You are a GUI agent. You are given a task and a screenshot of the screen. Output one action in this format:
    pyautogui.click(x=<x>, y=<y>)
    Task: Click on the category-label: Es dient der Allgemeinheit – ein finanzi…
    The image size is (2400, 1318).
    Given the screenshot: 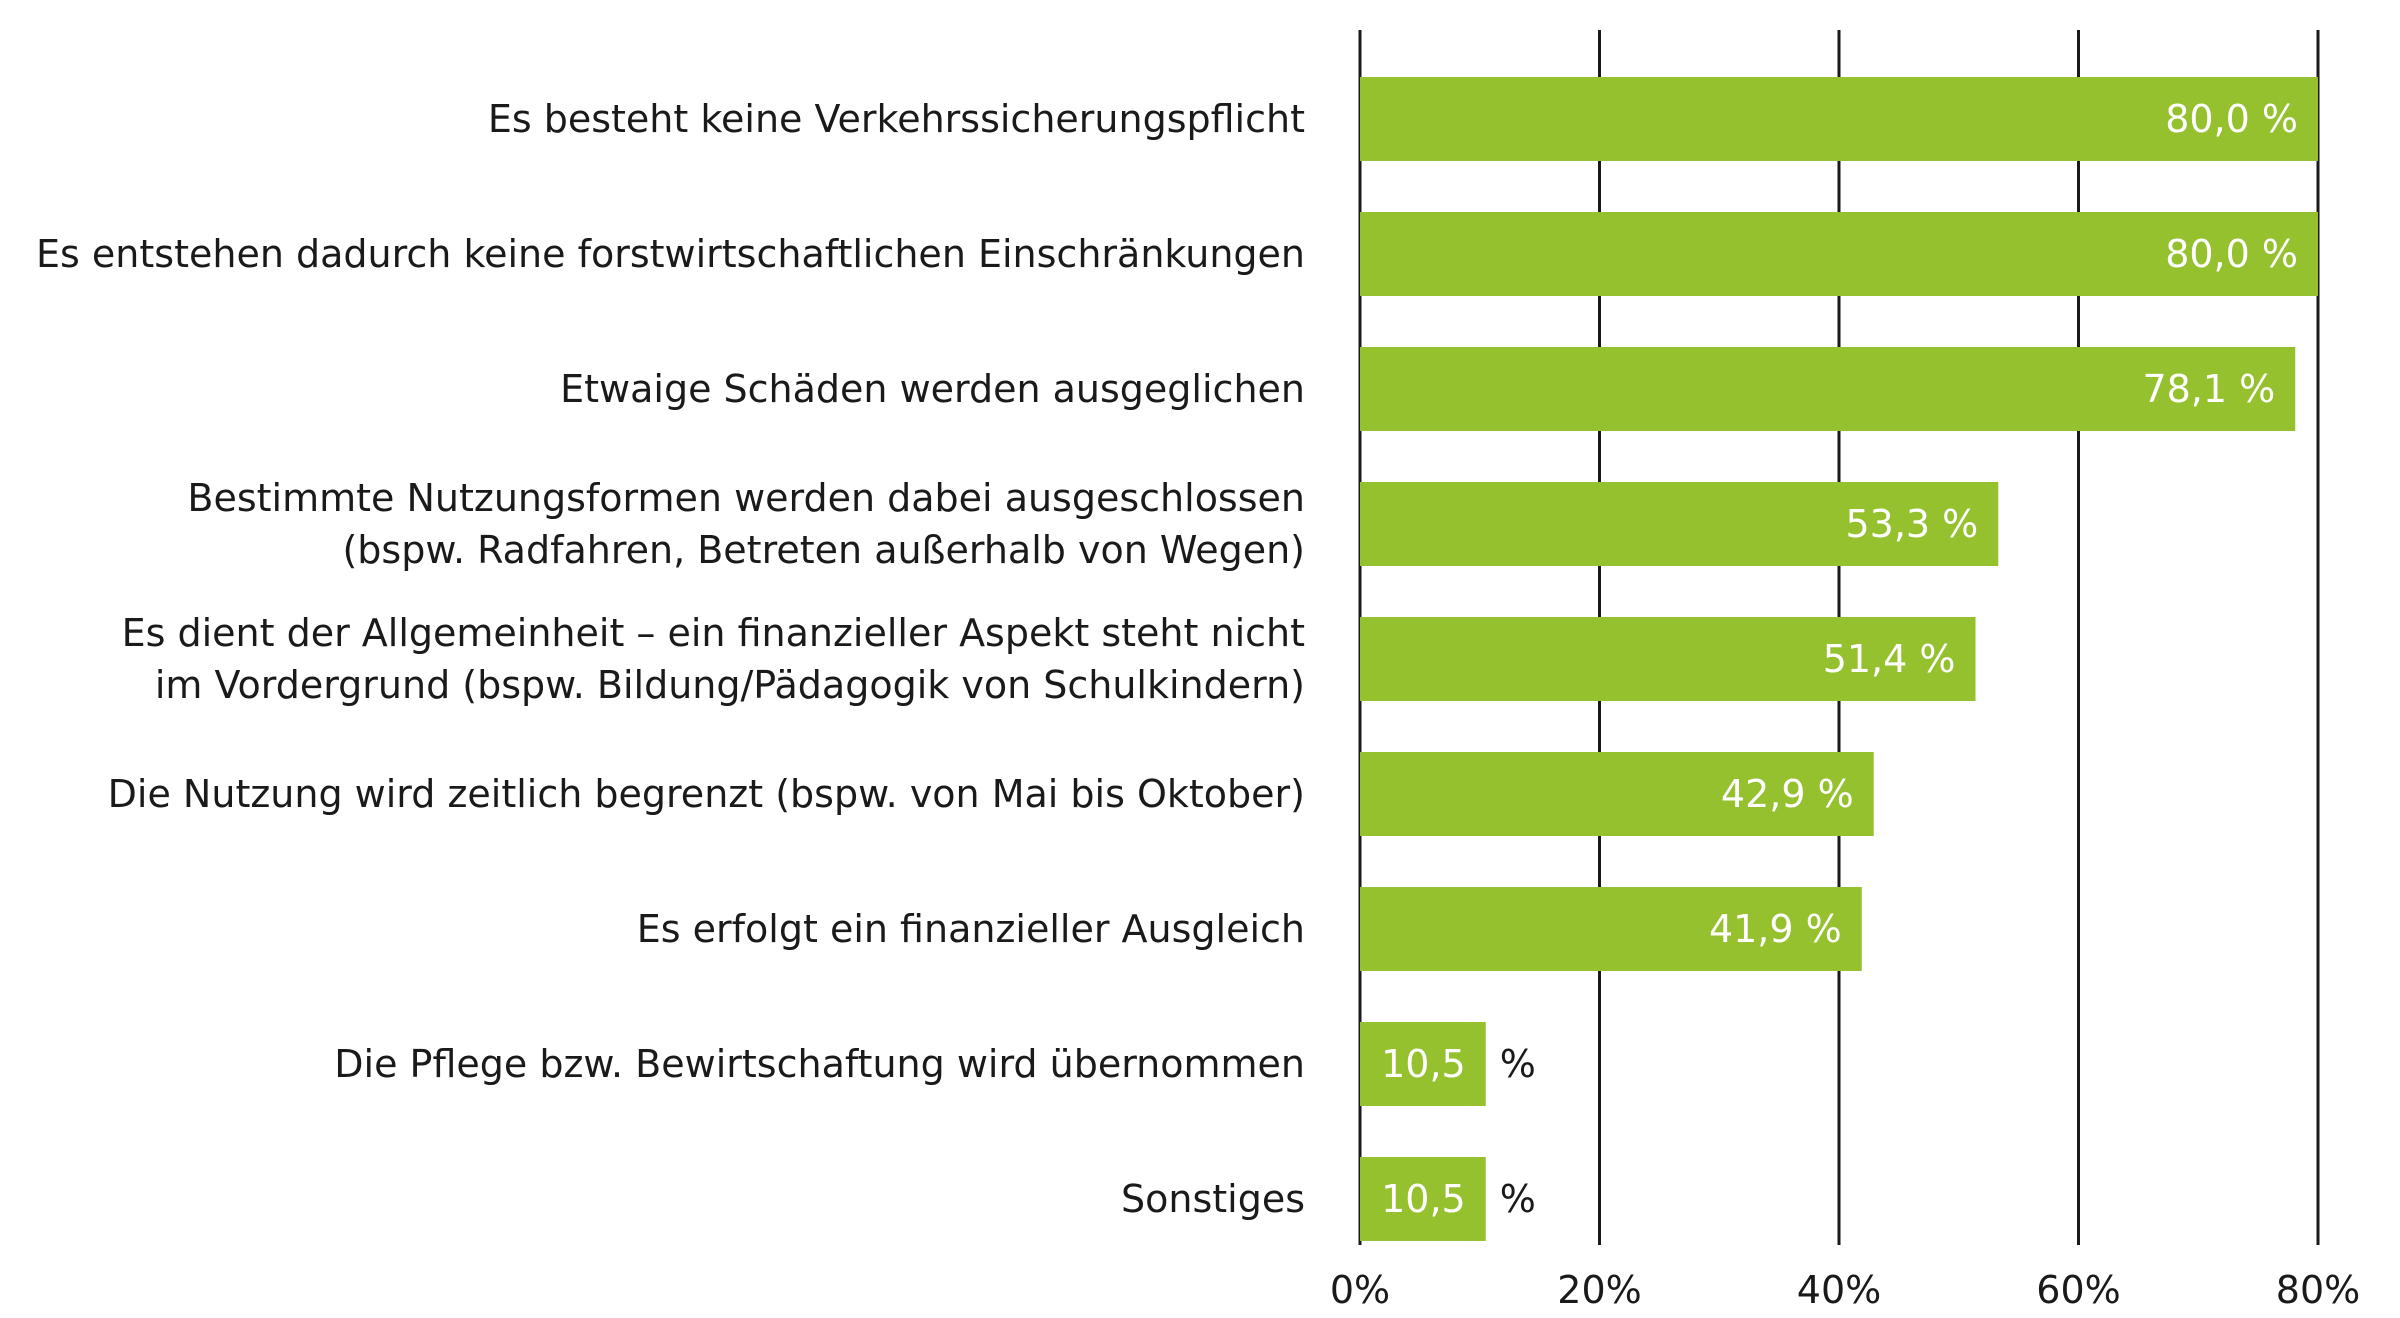 What is the action you would take?
    pyautogui.click(x=713, y=659)
    